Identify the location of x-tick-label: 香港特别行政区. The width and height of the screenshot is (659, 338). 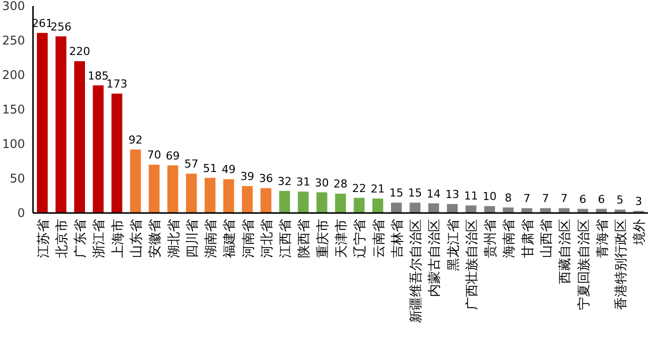
(622, 264).